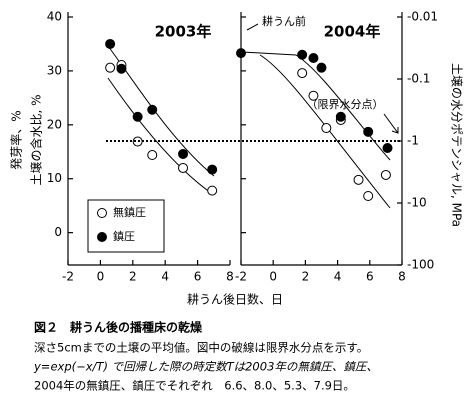  Describe the element at coordinates (54, 178) in the screenshot. I see `y-tick-label: 10` at that location.